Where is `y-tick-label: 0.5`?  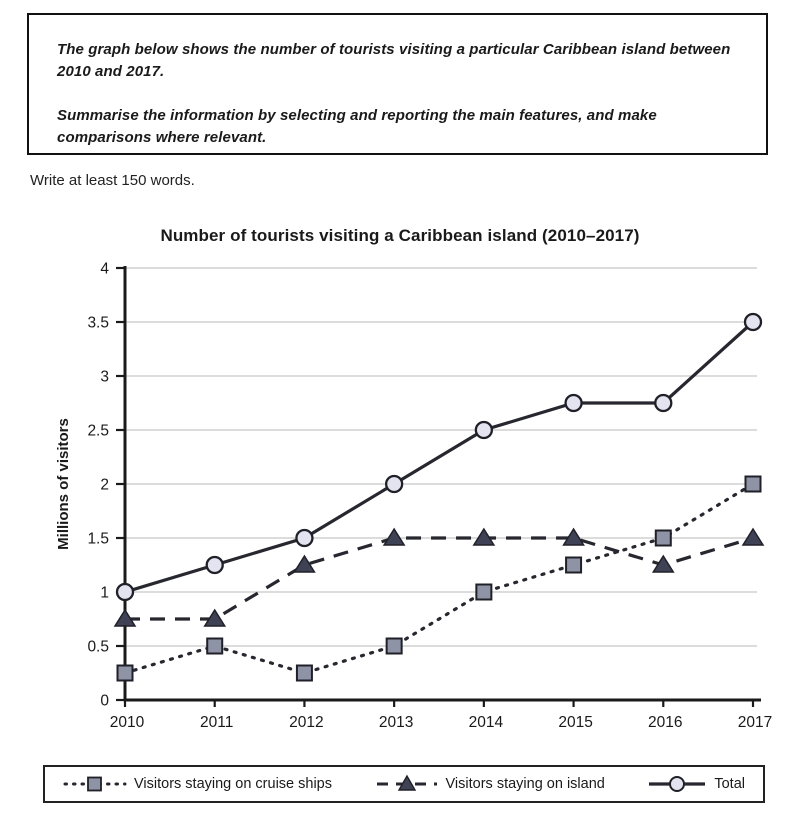 y-tick-label: 0.5 is located at coordinates (98, 647).